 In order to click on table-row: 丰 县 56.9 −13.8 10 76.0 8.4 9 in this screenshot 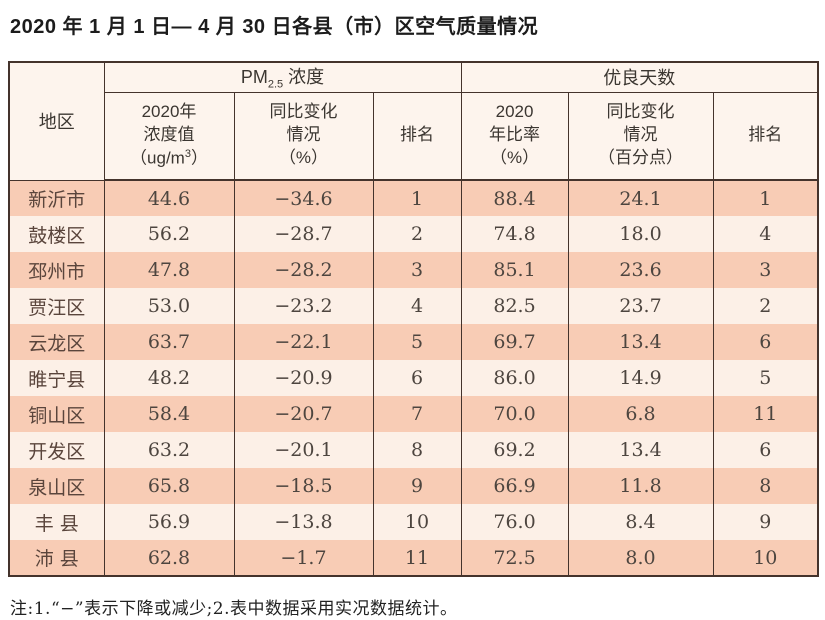, I will do `click(413, 522)`.